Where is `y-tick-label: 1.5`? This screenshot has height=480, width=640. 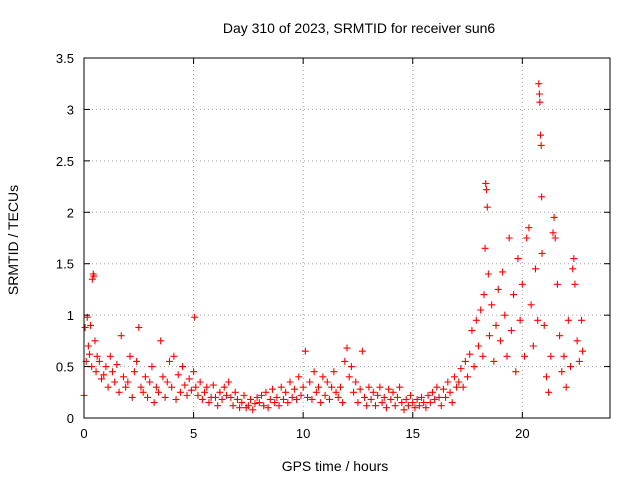
y-tick-label: 1.5 is located at coordinates (65, 264).